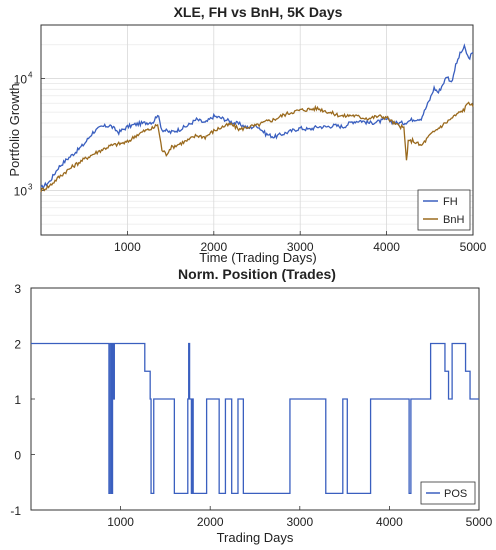 This screenshot has width=496, height=550. I want to click on y-tick-label-position: 2, so click(17, 345).